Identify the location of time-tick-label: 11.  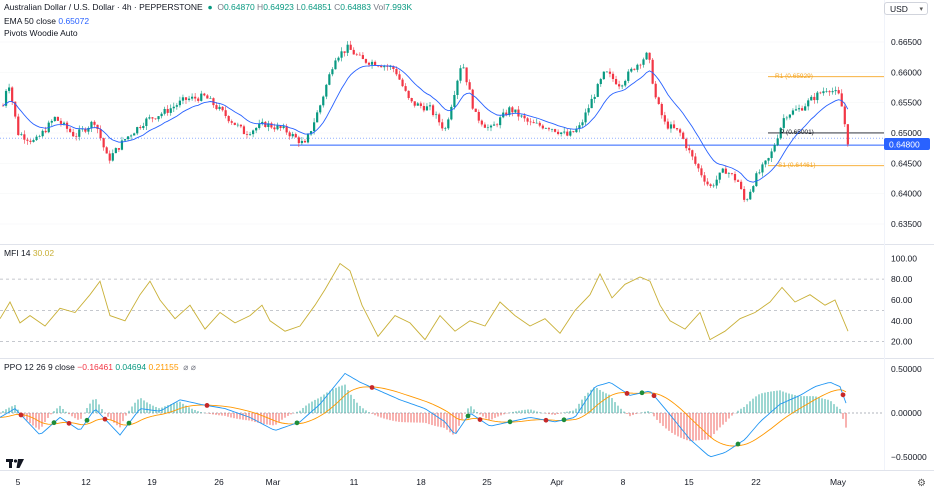
(354, 482).